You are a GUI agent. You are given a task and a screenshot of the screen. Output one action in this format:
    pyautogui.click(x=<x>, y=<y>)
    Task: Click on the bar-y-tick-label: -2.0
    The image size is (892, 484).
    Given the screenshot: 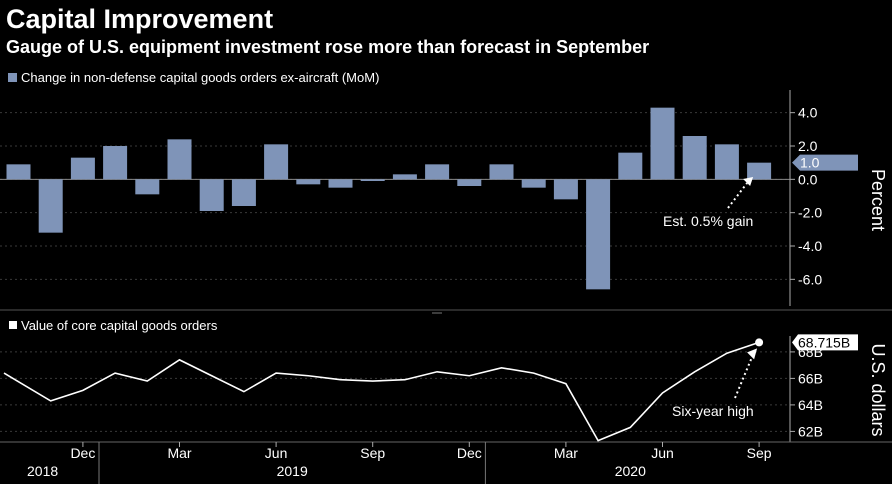 What is the action you would take?
    pyautogui.click(x=810, y=213)
    